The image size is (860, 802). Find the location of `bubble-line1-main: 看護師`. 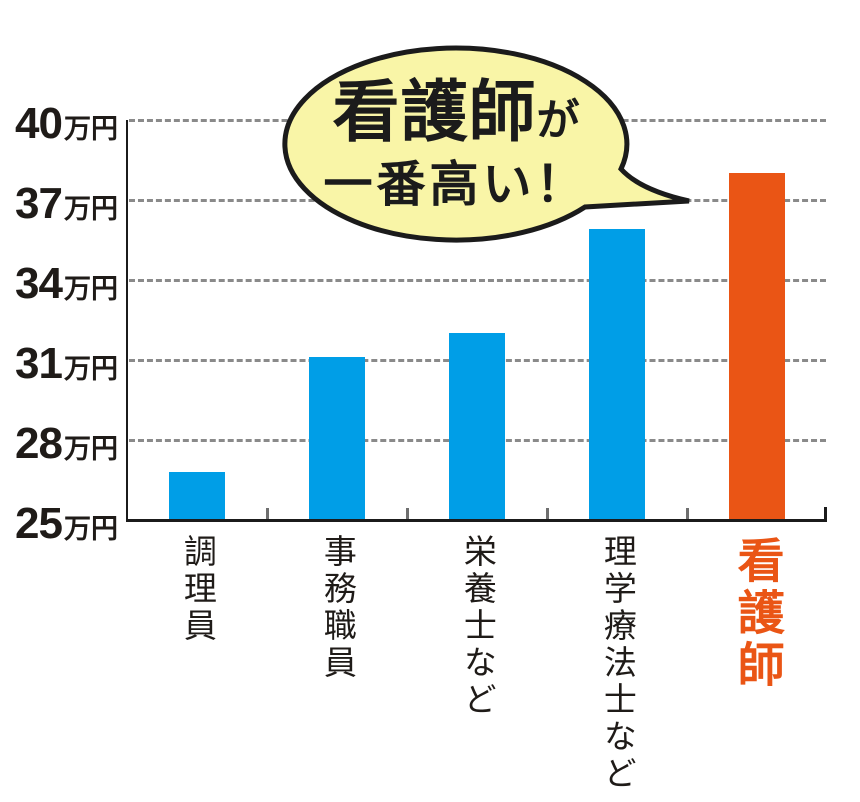

bubble-line1-main: 看護師 is located at coordinates (434, 112).